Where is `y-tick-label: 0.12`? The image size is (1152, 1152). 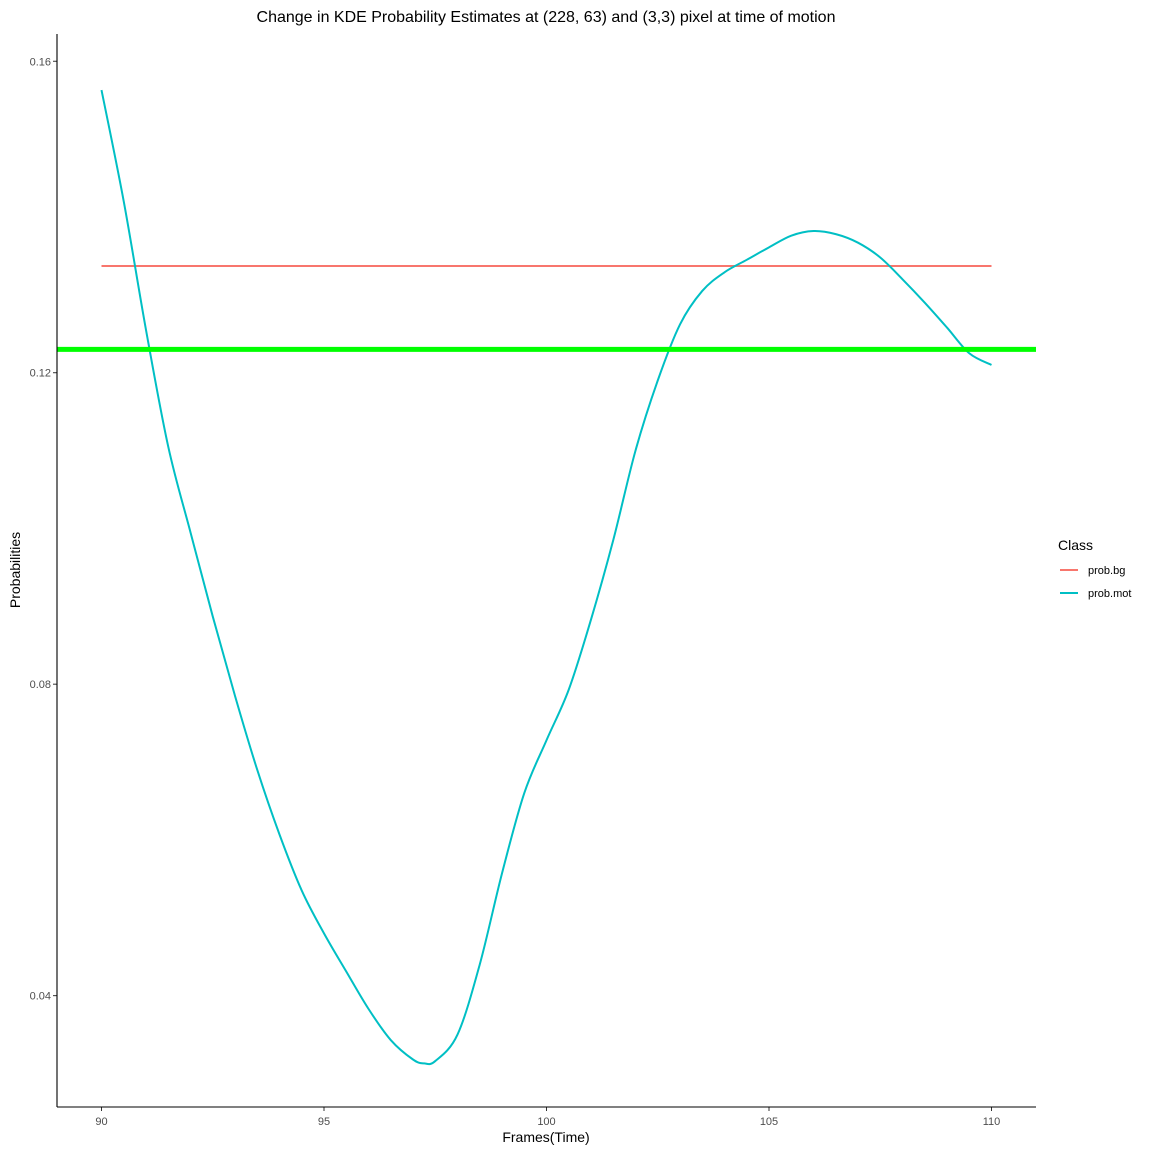 y-tick-label: 0.12 is located at coordinates (40, 374).